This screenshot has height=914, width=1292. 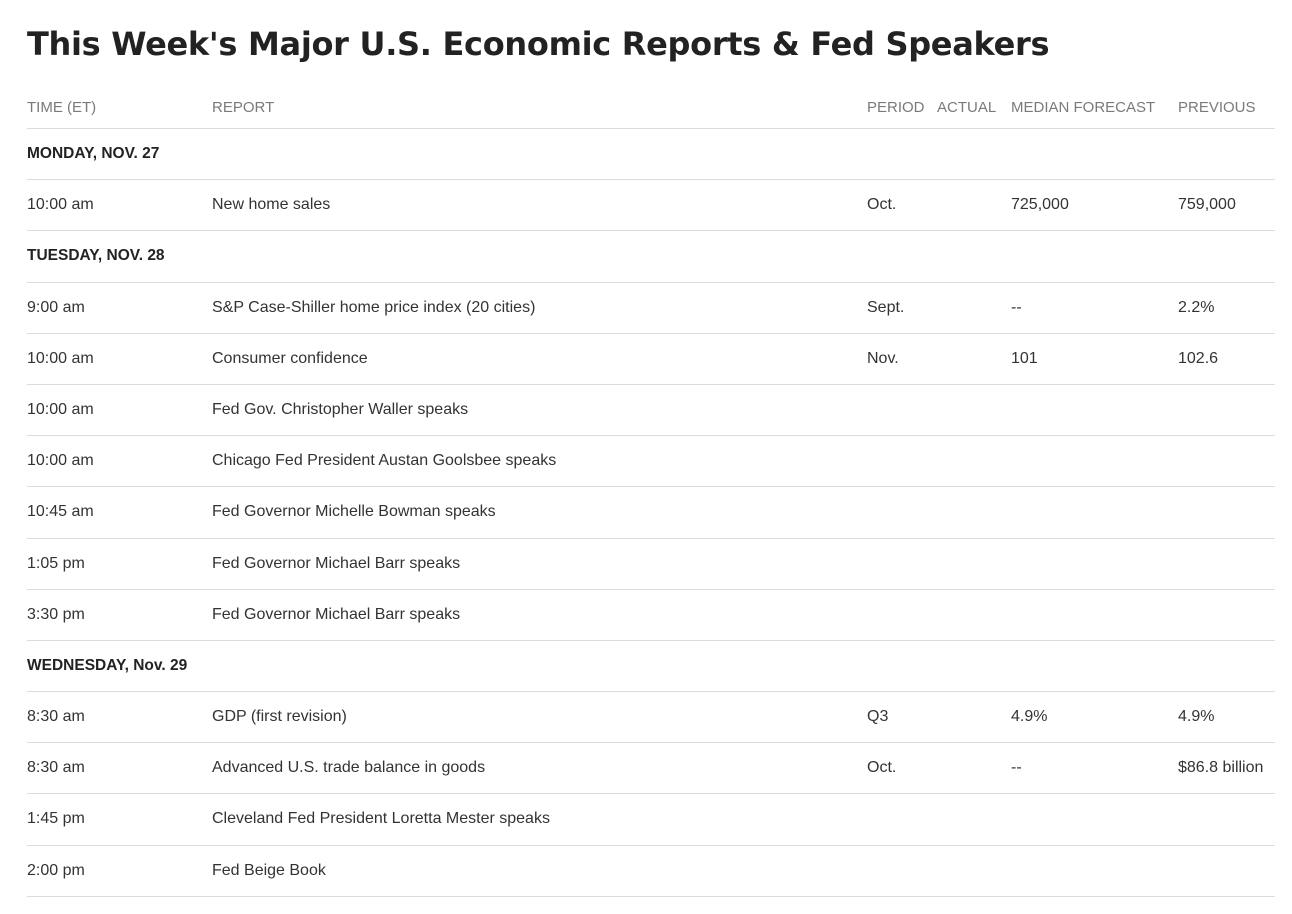 What do you see at coordinates (651, 359) in the screenshot?
I see `table-row: 10:00 am Consumer confidence Nov. 101 102.6` at bounding box center [651, 359].